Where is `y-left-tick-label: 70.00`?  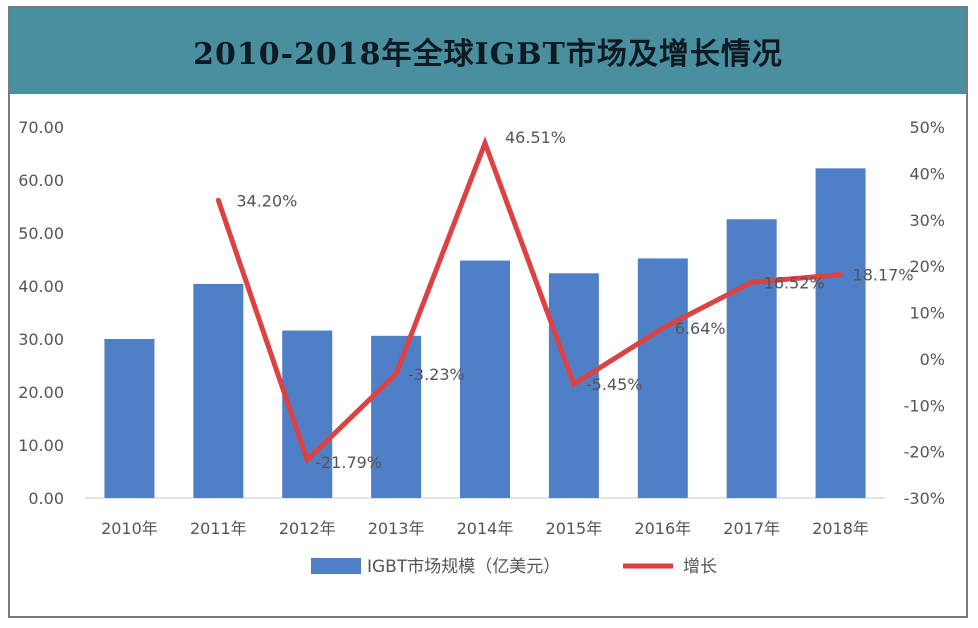 y-left-tick-label: 70.00 is located at coordinates (41, 127).